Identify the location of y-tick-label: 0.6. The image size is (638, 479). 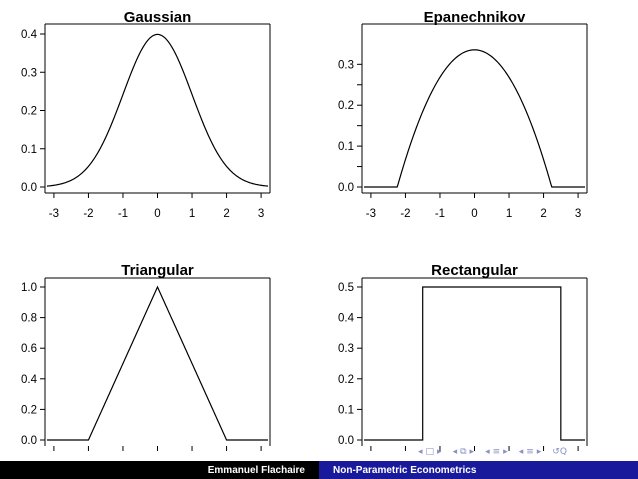
(29, 349).